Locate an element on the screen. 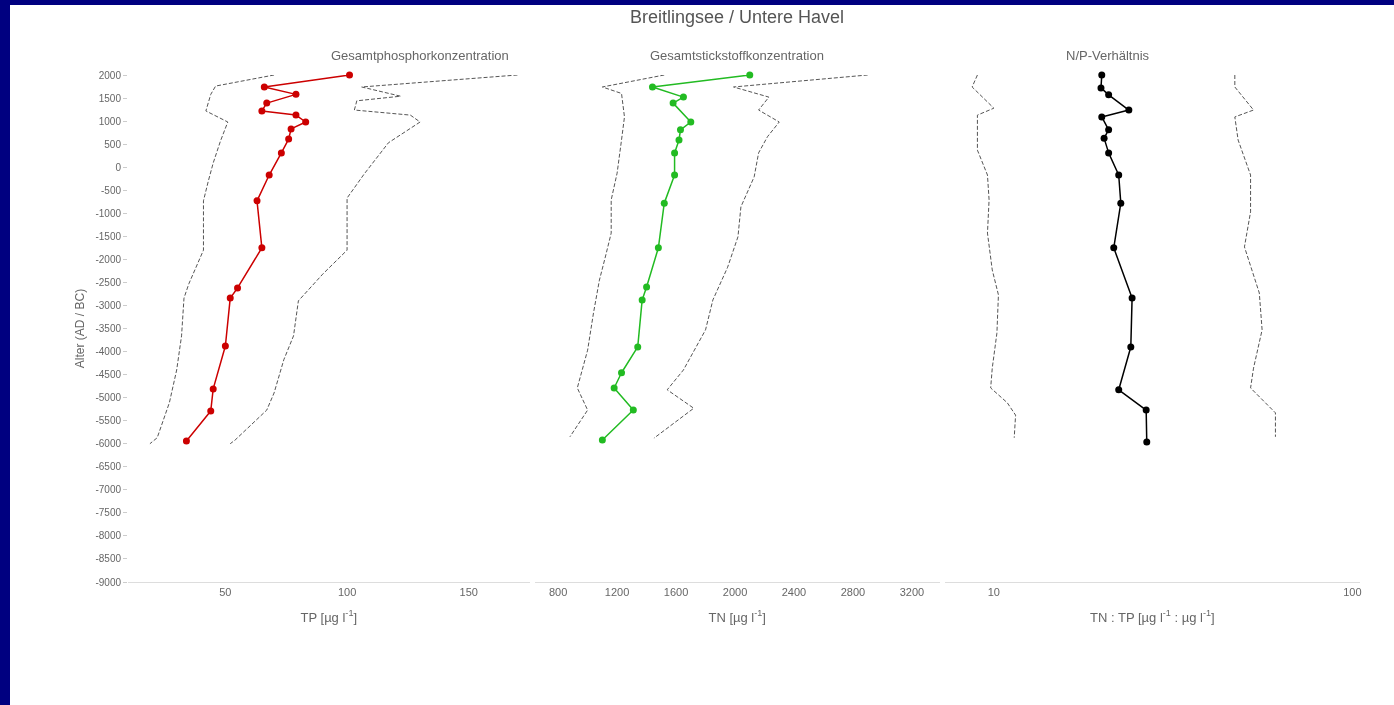 The width and height of the screenshot is (1394, 705). chart-subtitle: N/P-Verhältnis is located at coordinates (1108, 55).